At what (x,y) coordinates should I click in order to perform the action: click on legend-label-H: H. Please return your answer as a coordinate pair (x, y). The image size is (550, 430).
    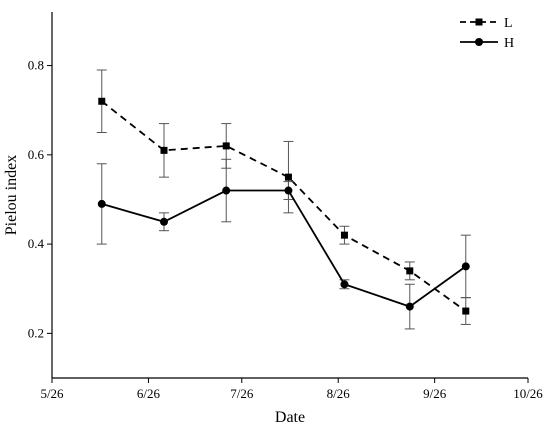
    Looking at the image, I should click on (509, 43).